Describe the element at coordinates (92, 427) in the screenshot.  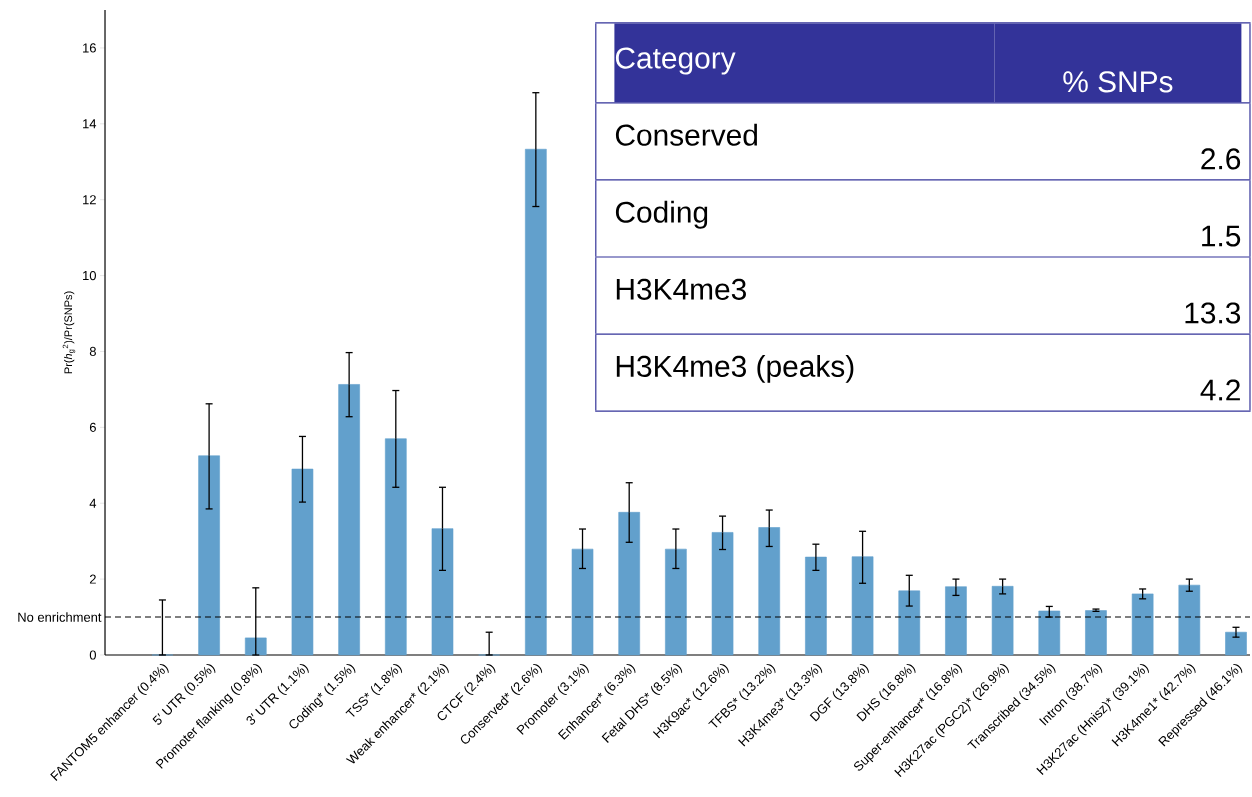
I see `y-tick-label: 6` at that location.